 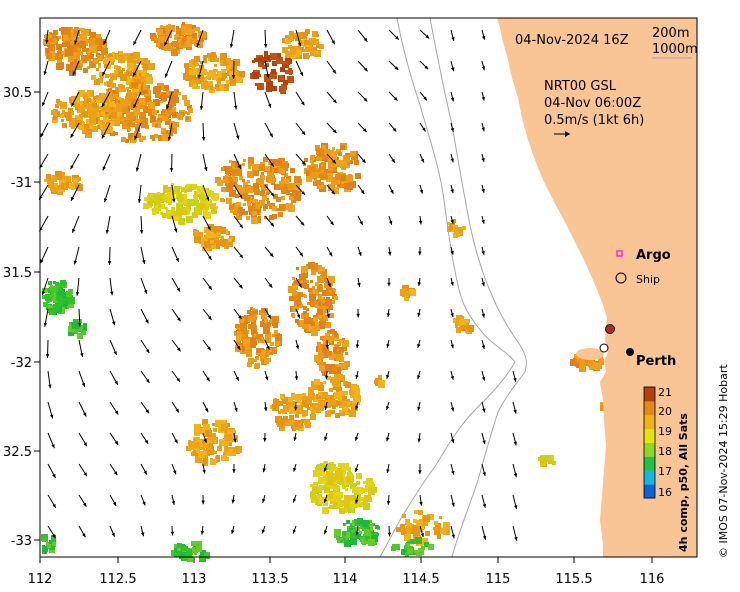 I want to click on colorbar-tick: 19, so click(x=665, y=431).